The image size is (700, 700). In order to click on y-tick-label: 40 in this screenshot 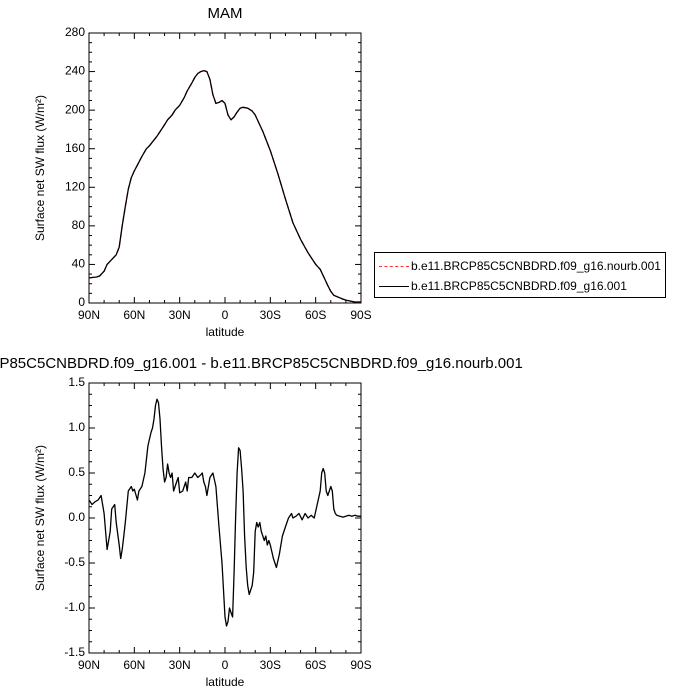, I will do `click(79, 264)`.